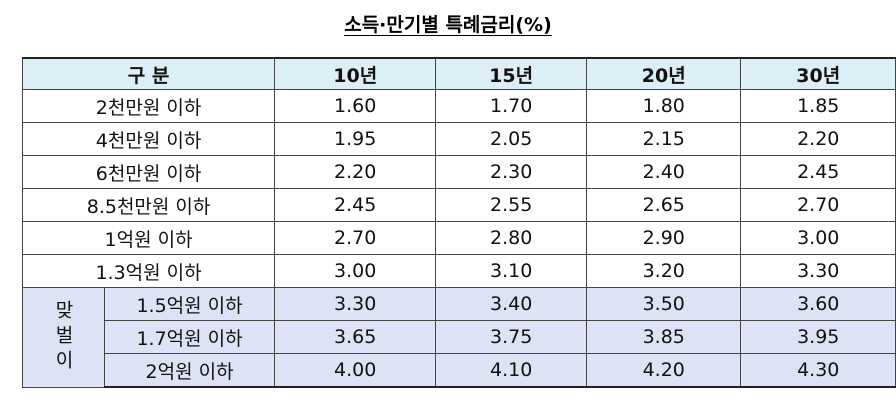  What do you see at coordinates (663, 172) in the screenshot?
I see `rate-cell: 2.40` at bounding box center [663, 172].